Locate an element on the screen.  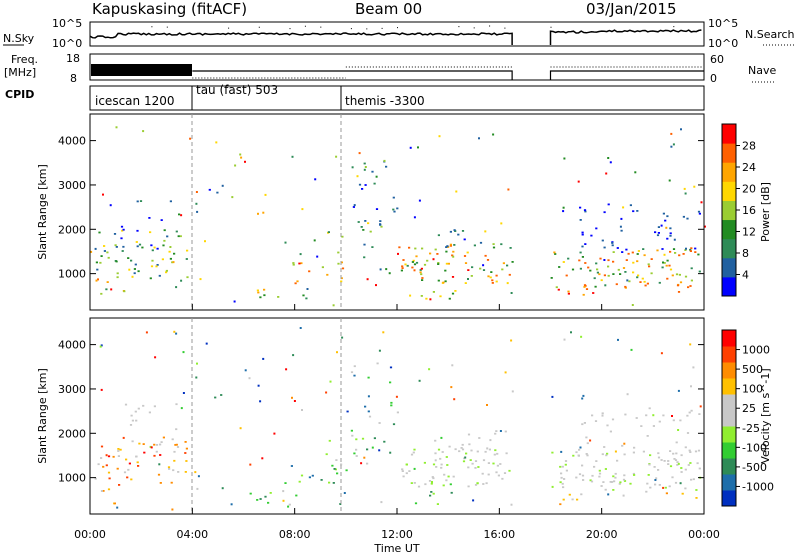
colorbar-tick-label: 16 is located at coordinates (749, 210).